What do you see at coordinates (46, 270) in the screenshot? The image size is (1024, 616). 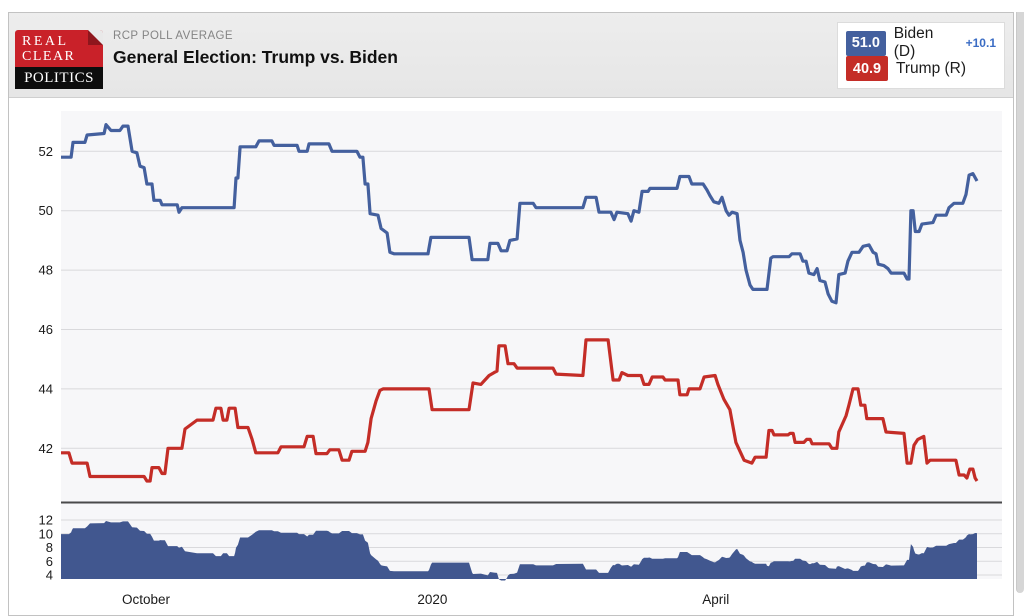 I see `y-axis-tick-label: 48` at bounding box center [46, 270].